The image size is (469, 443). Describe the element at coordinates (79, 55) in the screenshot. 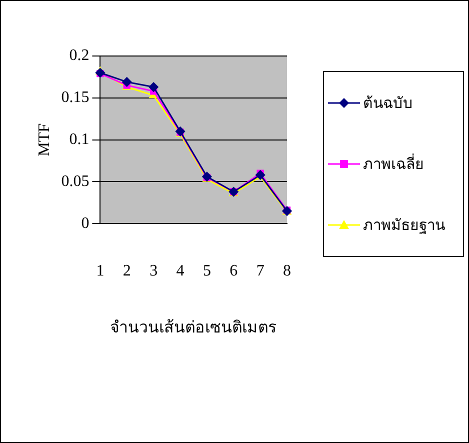

I see `y-tick-label: 0.2` at that location.